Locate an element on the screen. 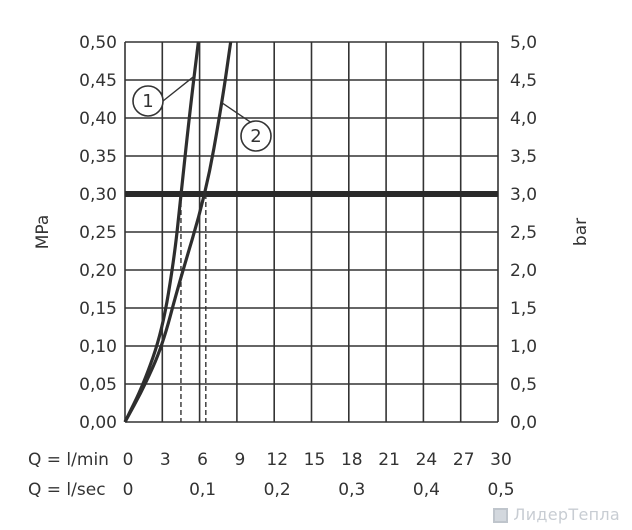 The width and height of the screenshot is (632, 530). x-lmin-ticks: 0 3 6 9 12 15 18 21 24 27 30 is located at coordinates (317, 460).